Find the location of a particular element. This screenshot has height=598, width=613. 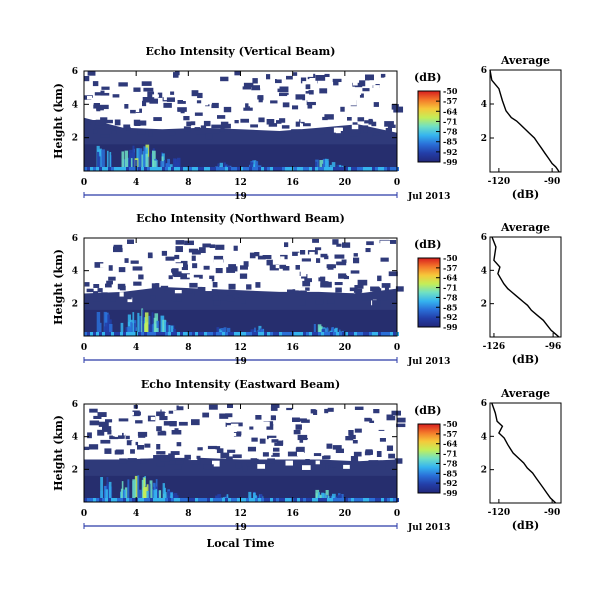

profile-y-tick-label: 4 is located at coordinates (484, 271).